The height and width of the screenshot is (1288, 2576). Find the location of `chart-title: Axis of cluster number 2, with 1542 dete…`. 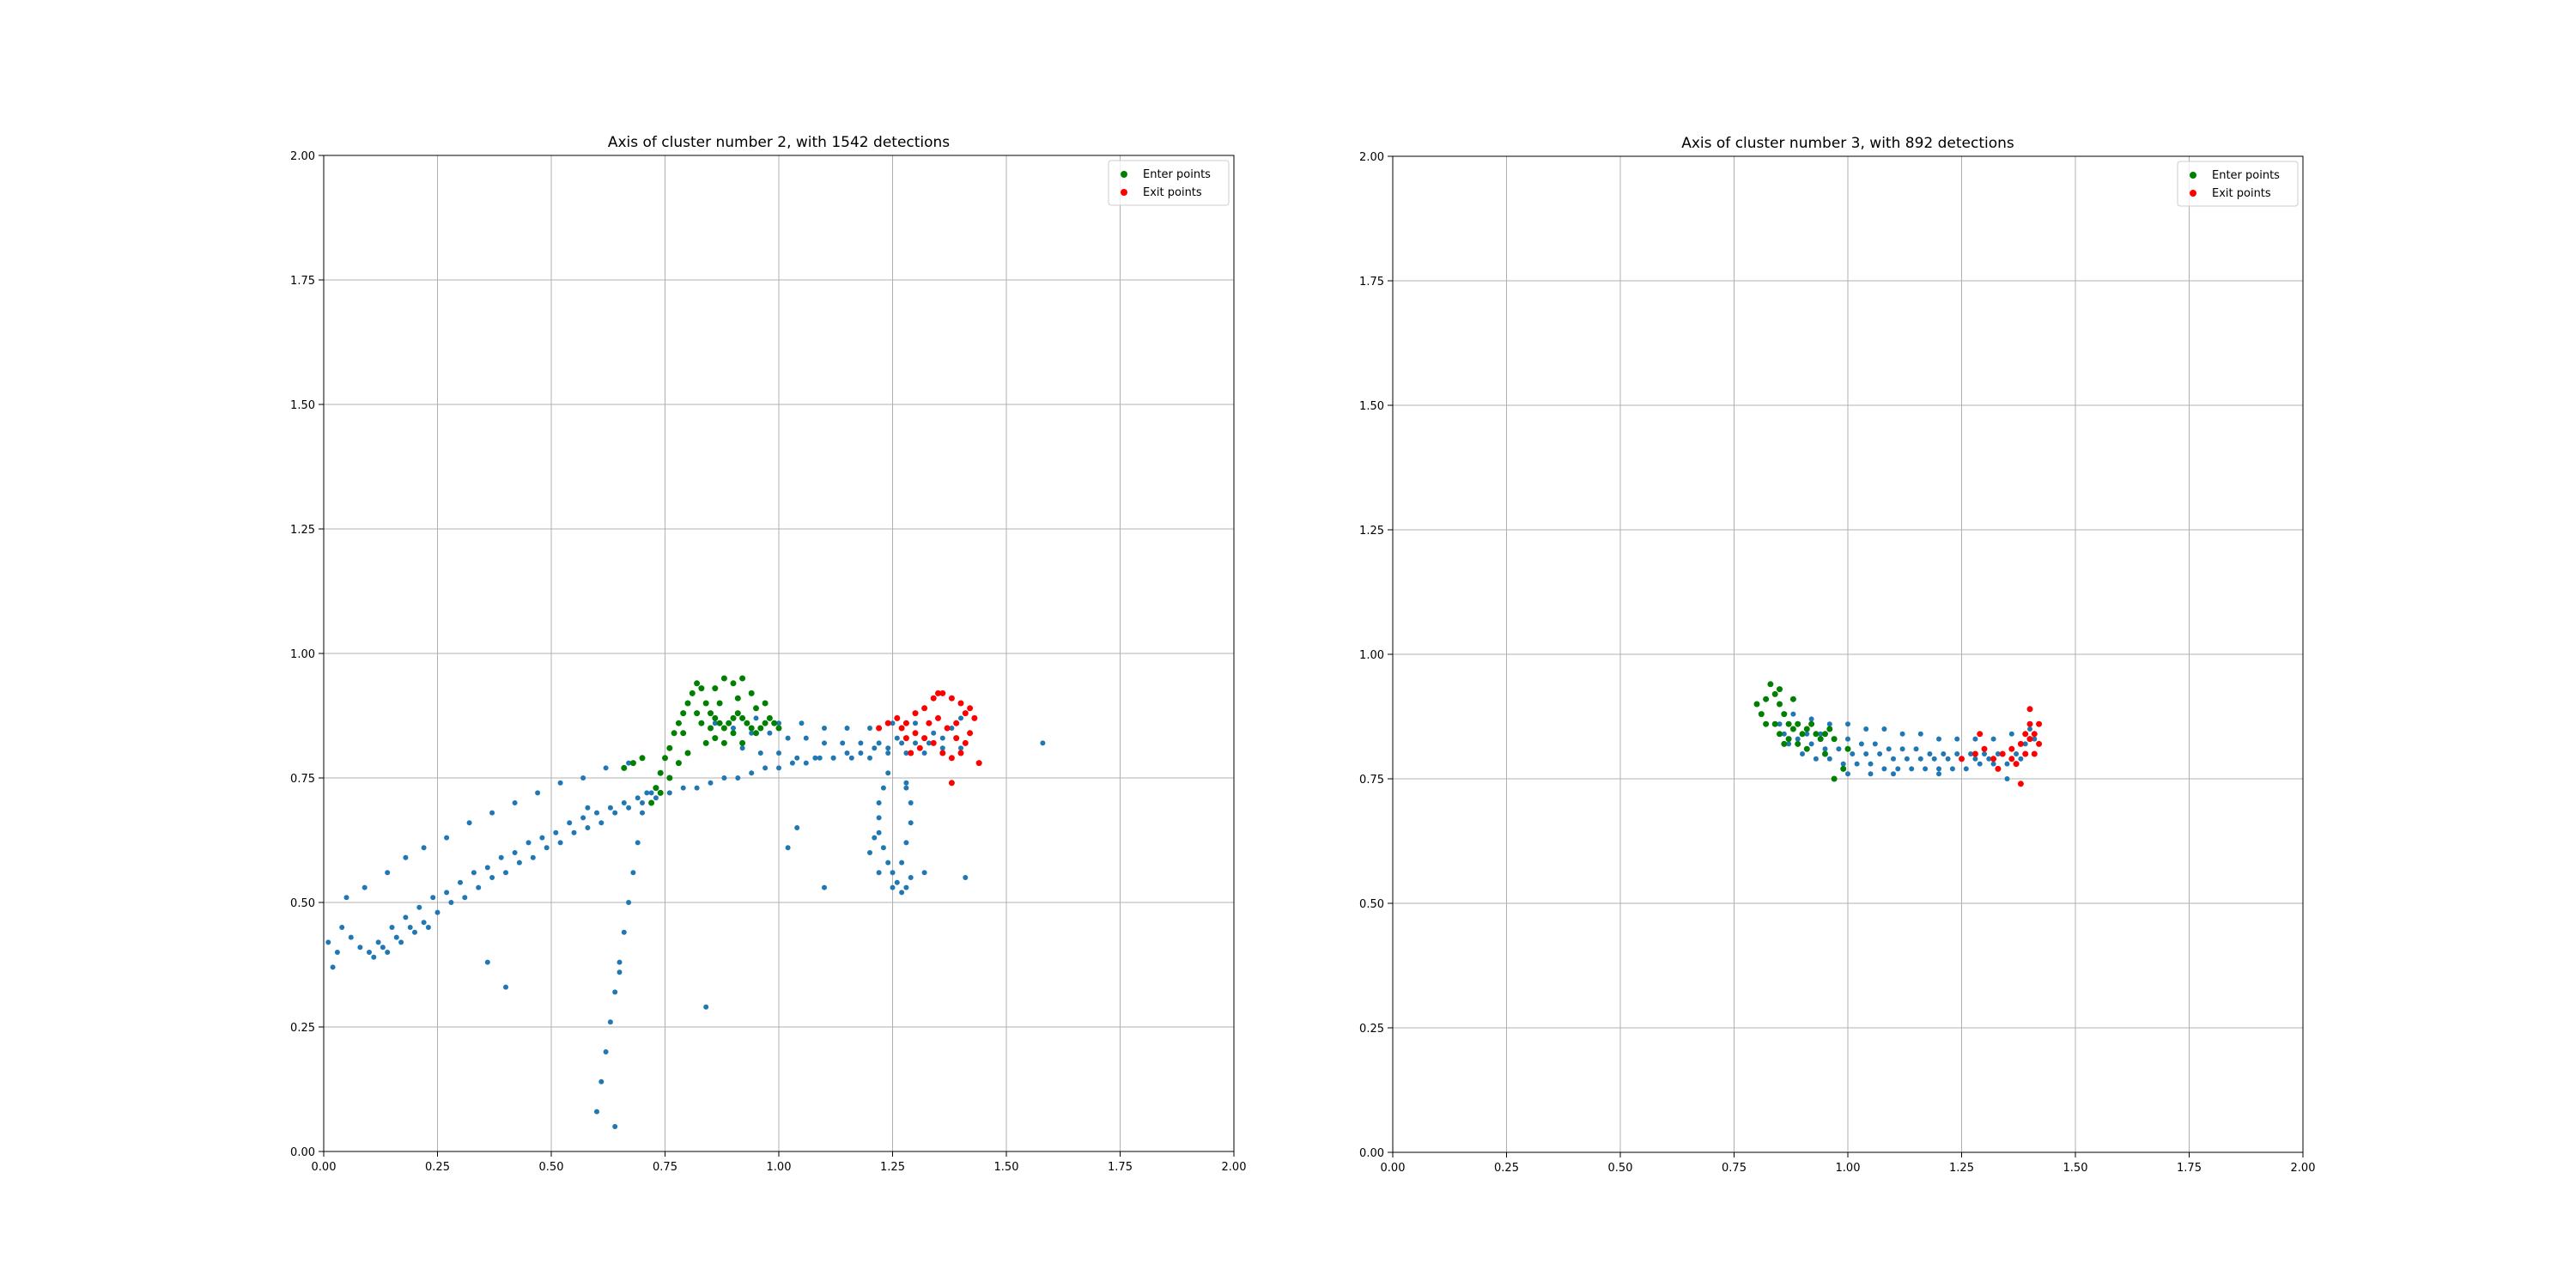

chart-title: Axis of cluster number 2, with 1542 dete… is located at coordinates (779, 143).